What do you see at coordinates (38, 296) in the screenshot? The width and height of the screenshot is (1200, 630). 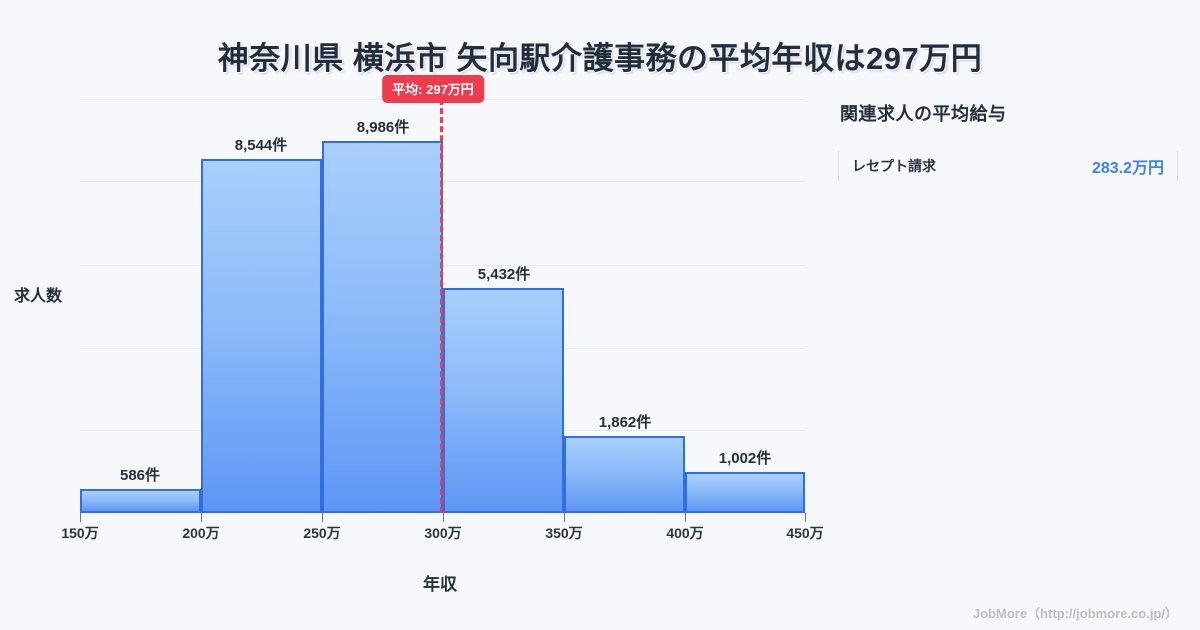 I see `y-axis-title: 求人数` at bounding box center [38, 296].